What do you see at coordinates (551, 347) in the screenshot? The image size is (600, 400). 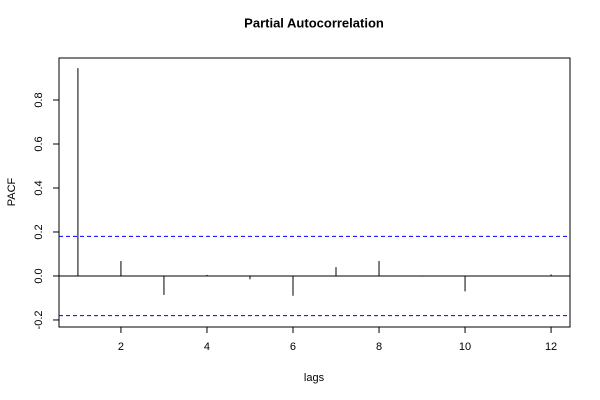 I see `x-tick-label: 12` at bounding box center [551, 347].